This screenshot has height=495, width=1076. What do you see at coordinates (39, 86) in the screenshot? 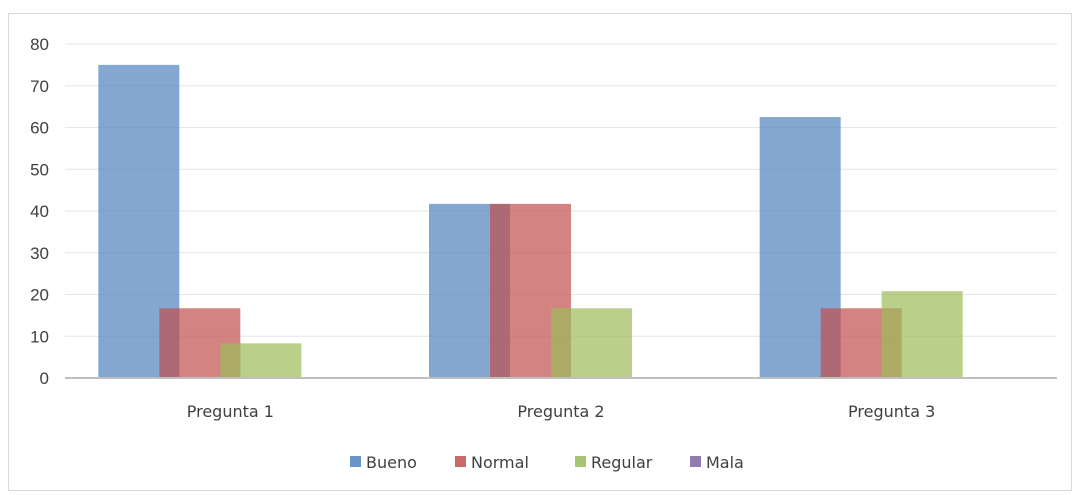
I see `y-tick-label: 70` at bounding box center [39, 86].